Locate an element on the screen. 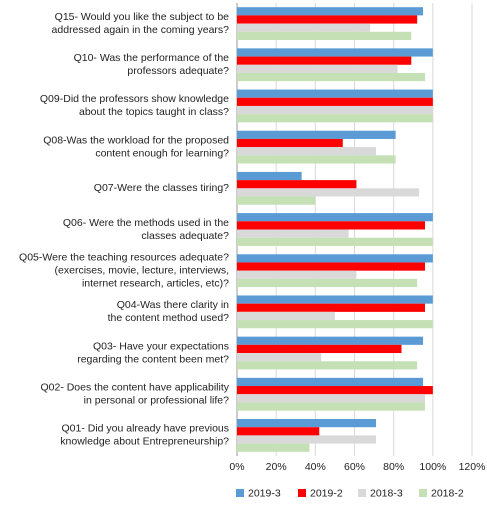 The width and height of the screenshot is (487, 505). x-tick-label: 100% is located at coordinates (432, 467).